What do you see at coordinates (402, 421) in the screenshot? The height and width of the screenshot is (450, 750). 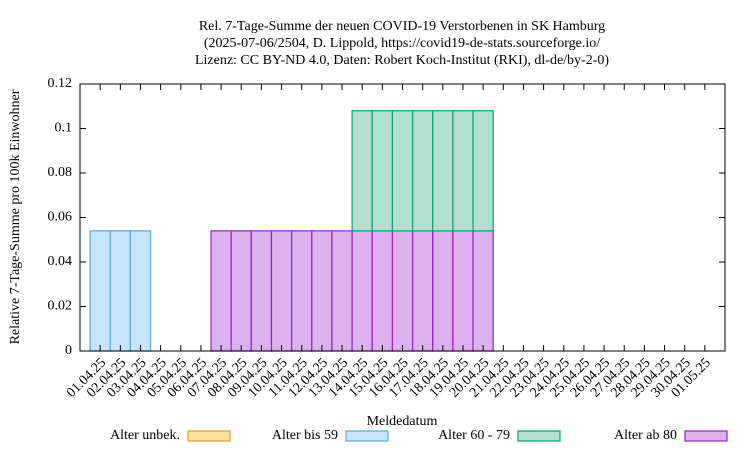 I see `x-axis-label: Meldedatum` at bounding box center [402, 421].